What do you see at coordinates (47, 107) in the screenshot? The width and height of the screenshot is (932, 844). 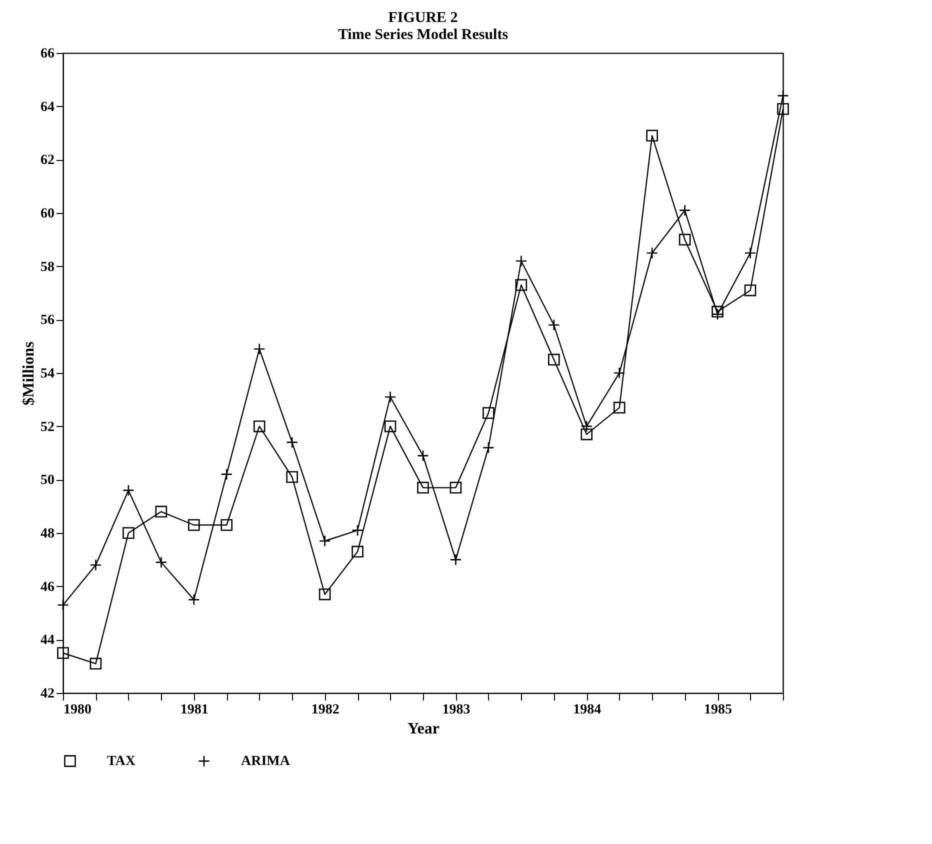 I see `y-tick-label: 64` at bounding box center [47, 107].